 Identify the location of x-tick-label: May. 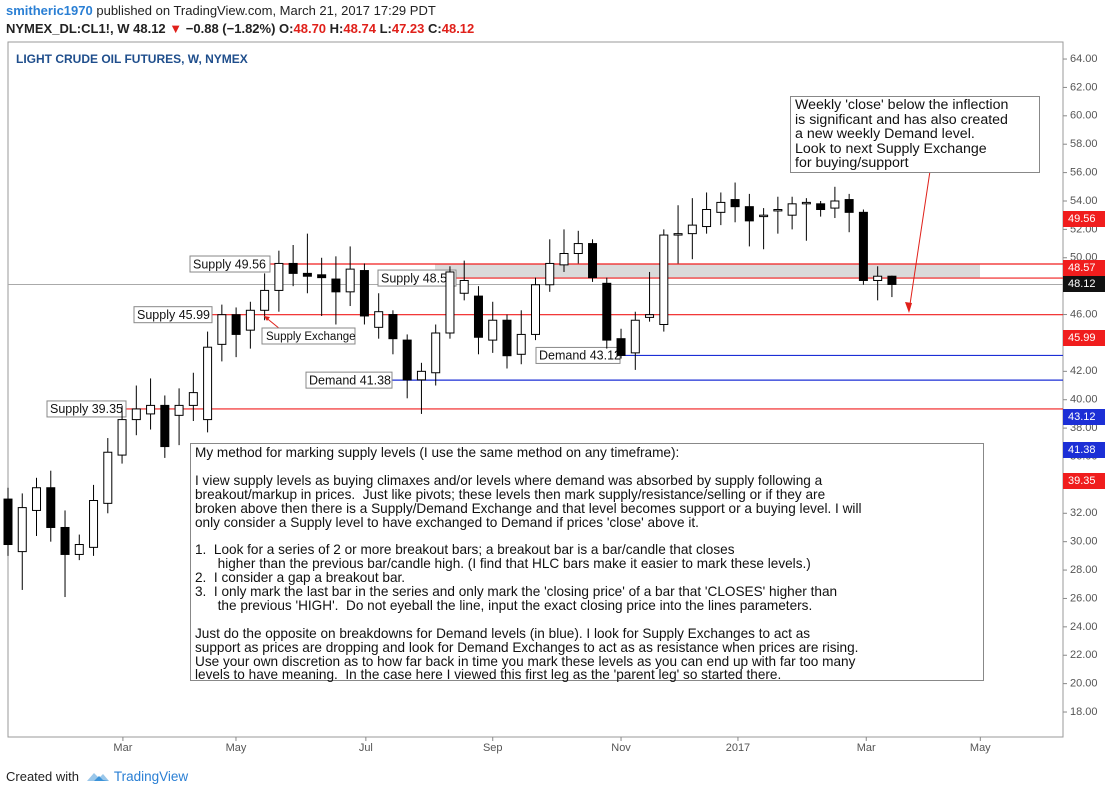
(980, 748).